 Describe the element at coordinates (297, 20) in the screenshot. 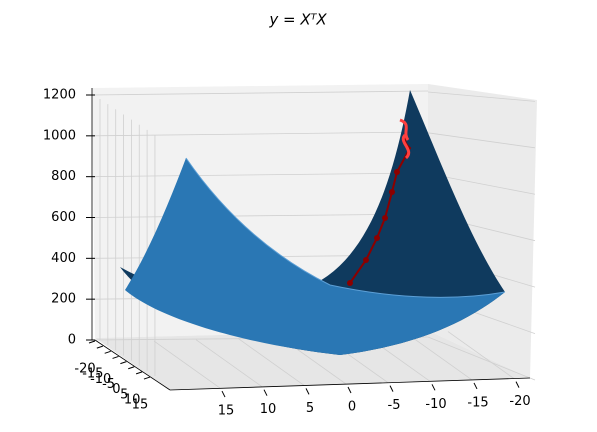

I see `chart-title: y = XᵀX` at that location.